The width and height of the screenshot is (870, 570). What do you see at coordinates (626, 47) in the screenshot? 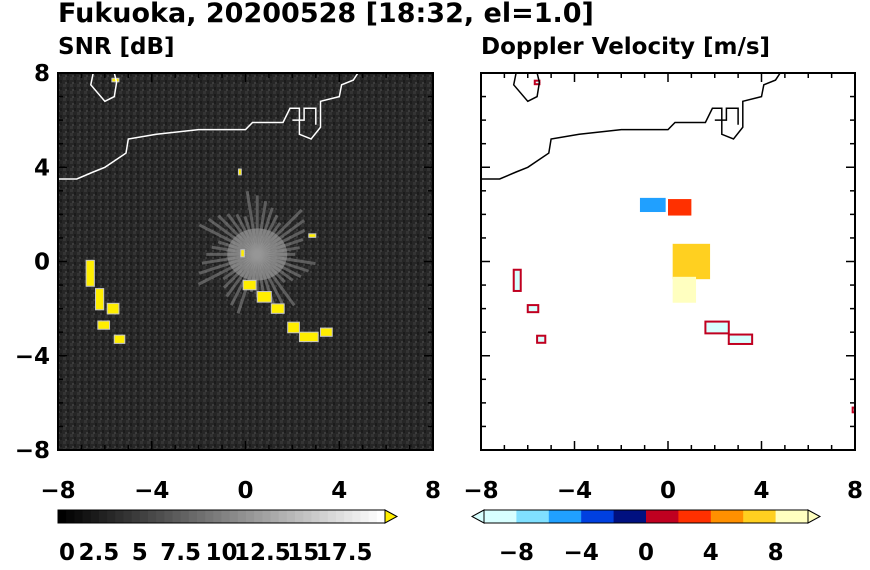
I see `velocity-panel-title: Doppler Velocity [m/s]` at bounding box center [626, 47].